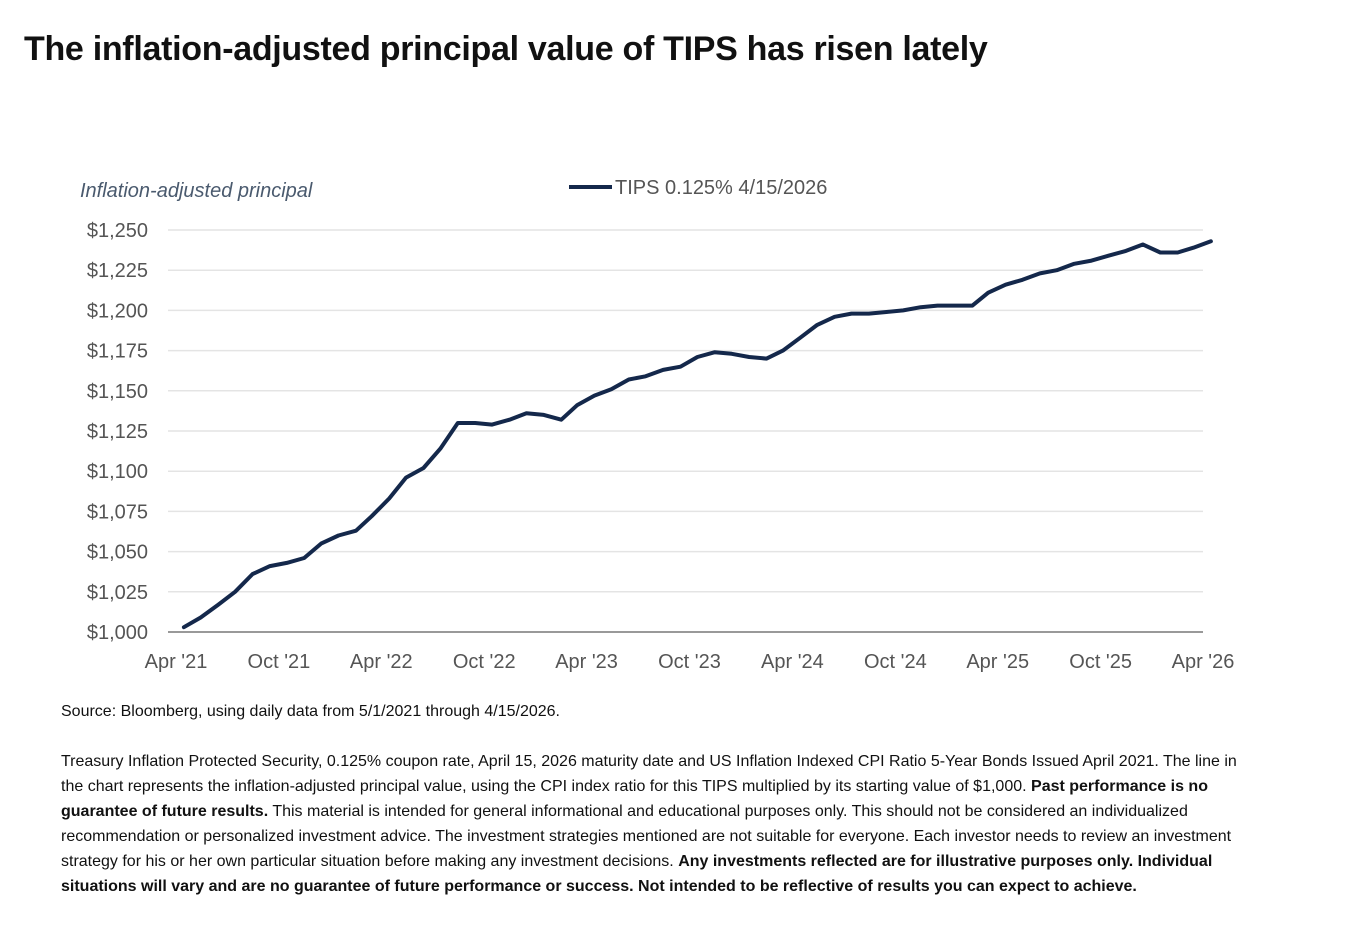 Image resolution: width=1350 pixels, height=942 pixels. Describe the element at coordinates (117, 553) in the screenshot. I see `y-tick-label: $1,050` at that location.